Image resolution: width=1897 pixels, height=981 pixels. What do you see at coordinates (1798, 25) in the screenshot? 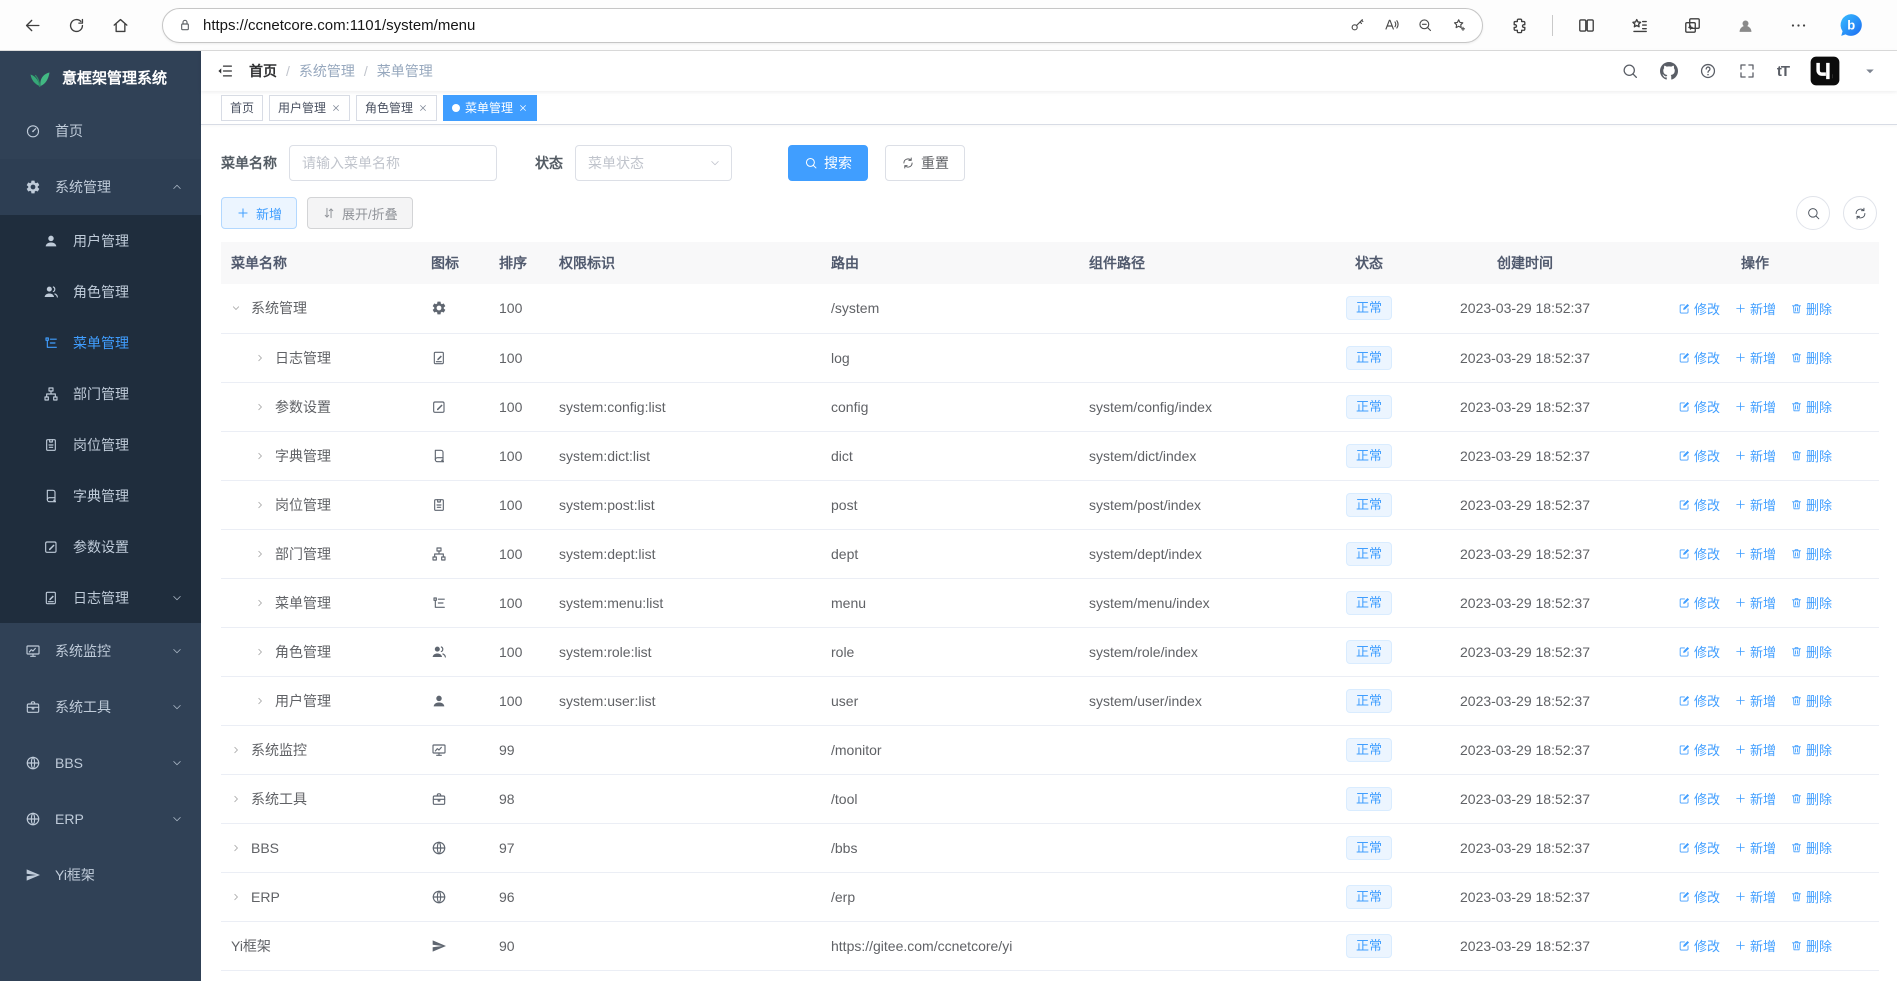
I see `browser-settings-button` at bounding box center [1798, 25].